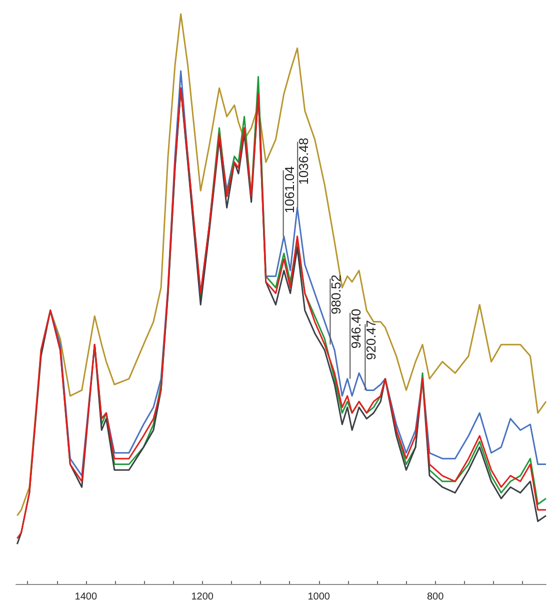 This screenshot has width=560, height=616. What do you see at coordinates (289, 190) in the screenshot?
I see `annotation: 1061.04` at bounding box center [289, 190].